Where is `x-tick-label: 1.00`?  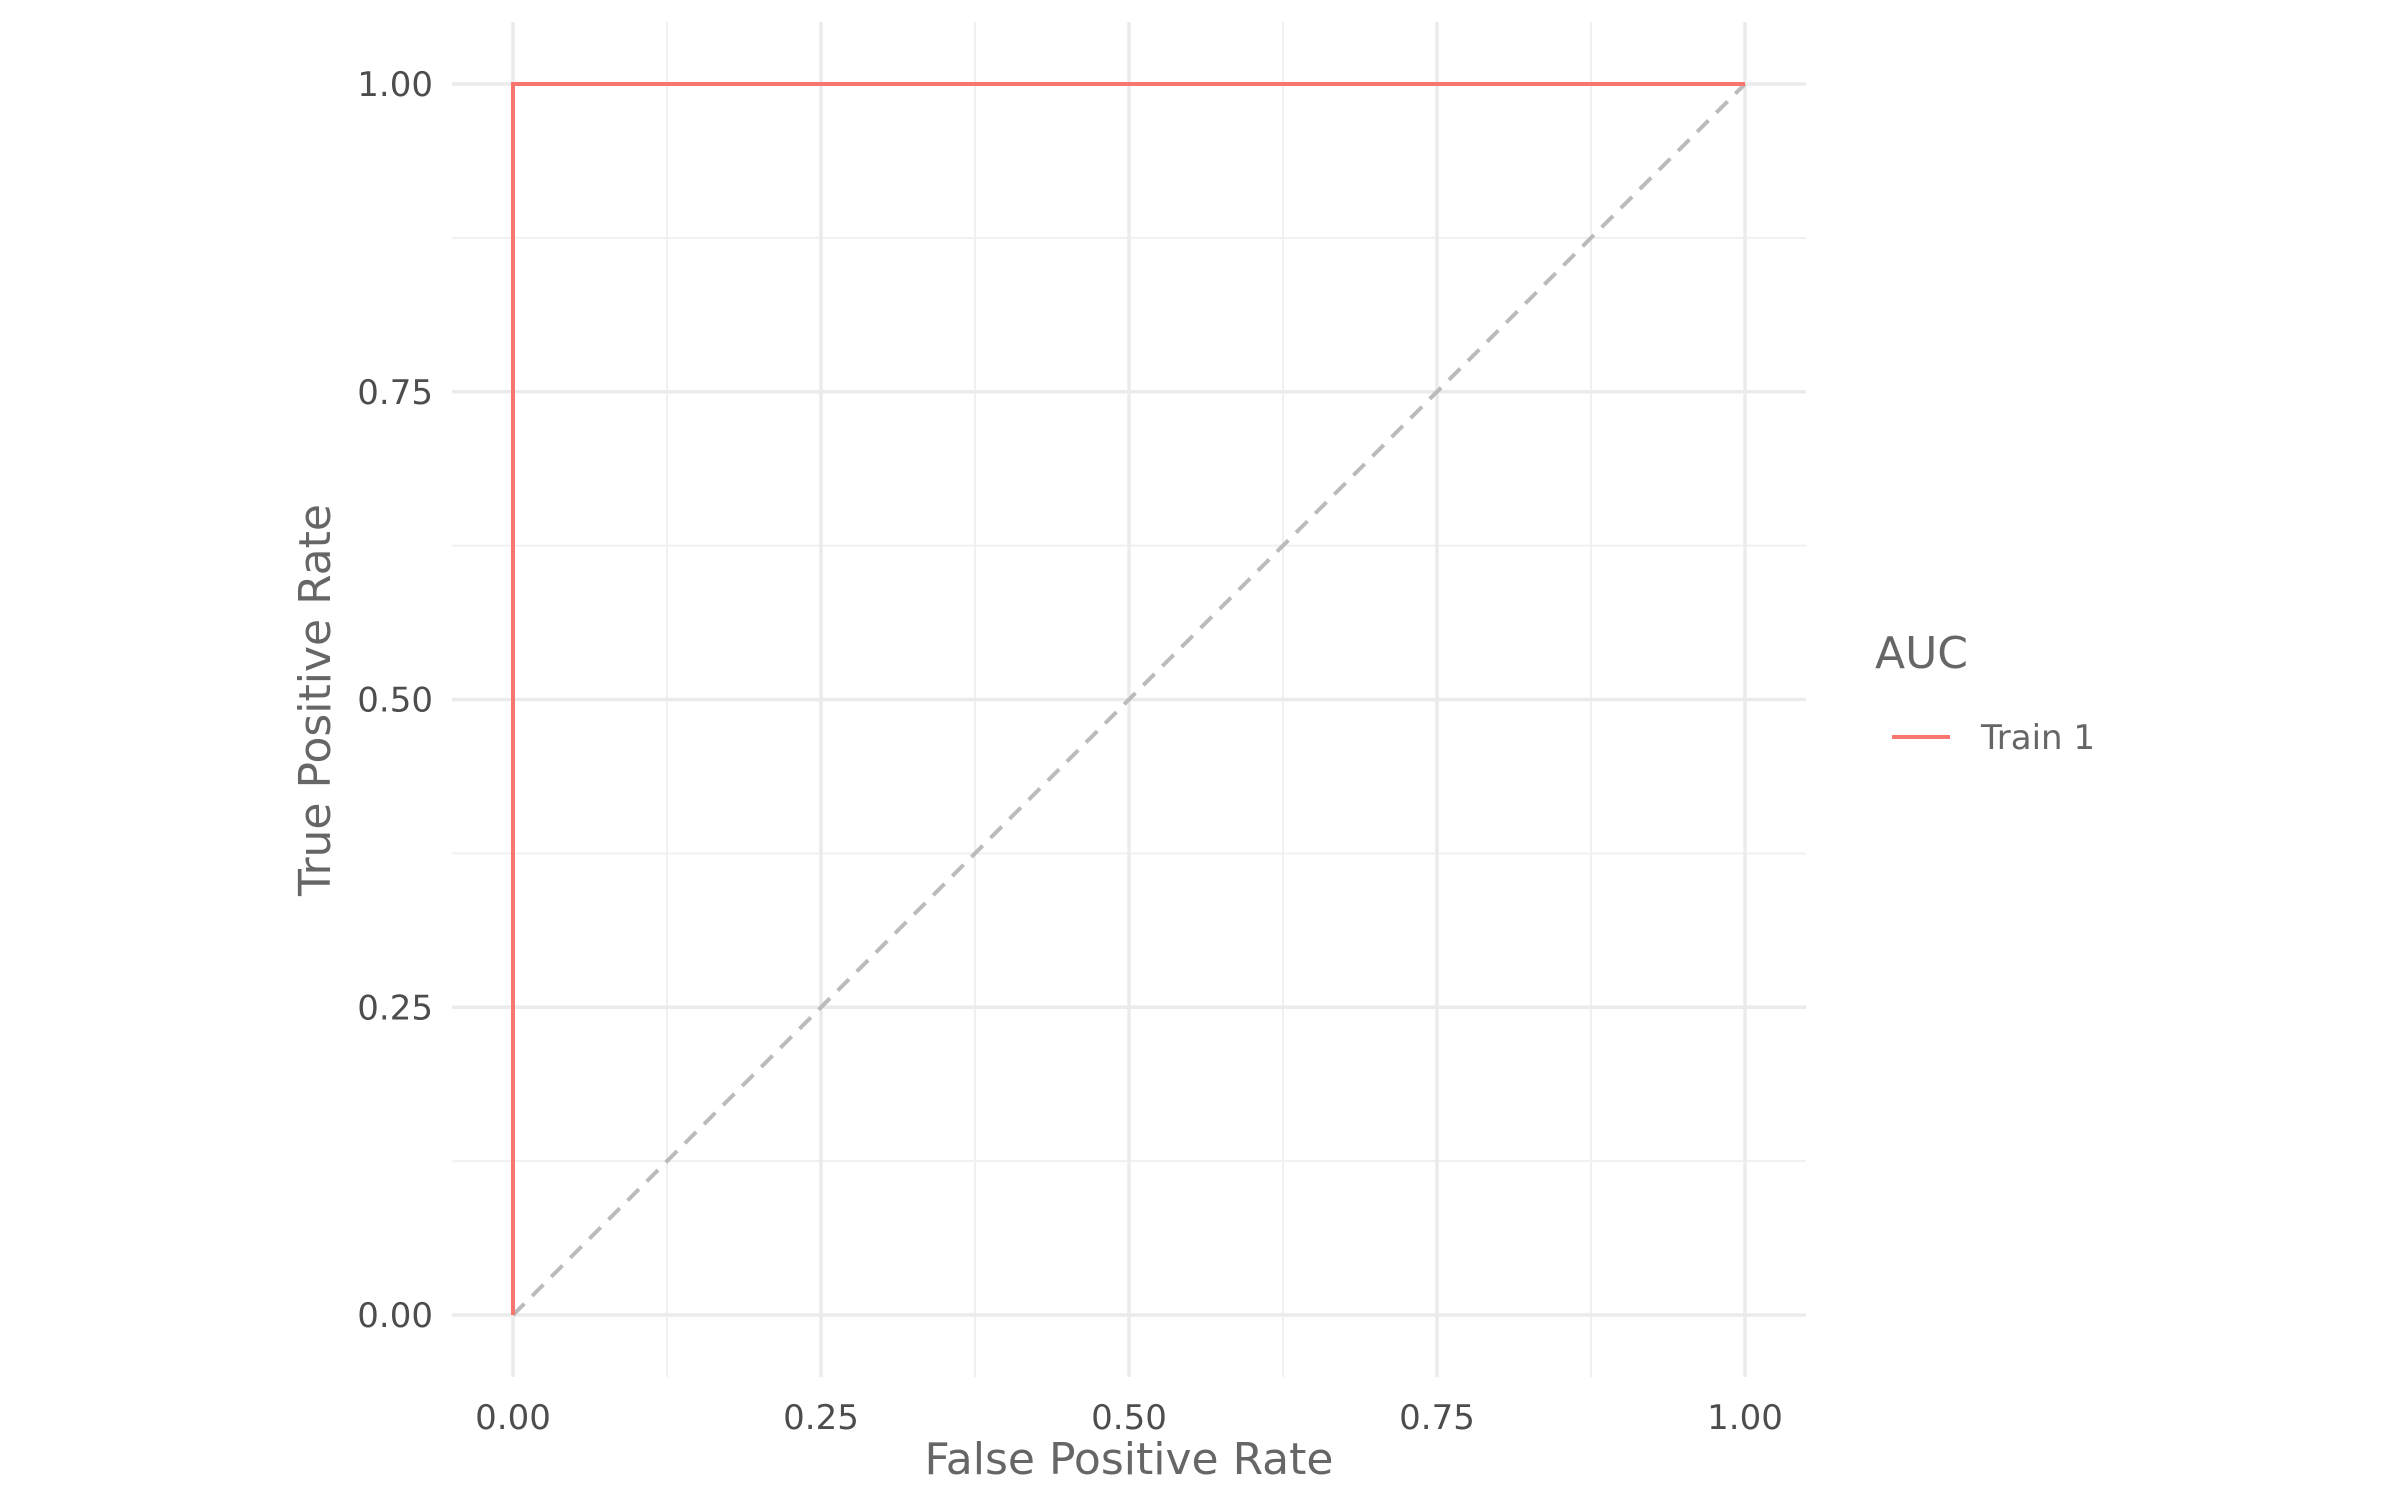
x-tick-label: 1.00 is located at coordinates (1745, 1418).